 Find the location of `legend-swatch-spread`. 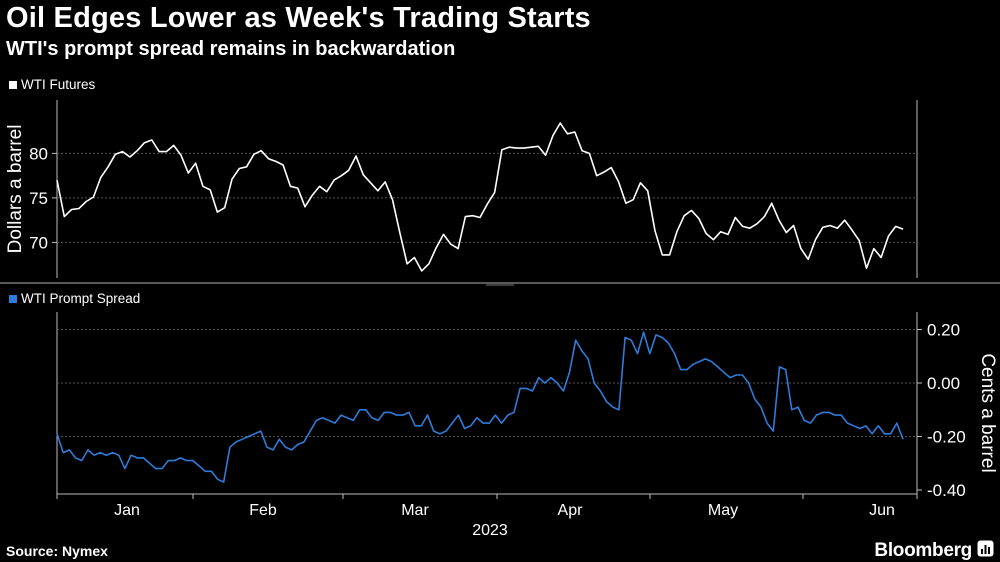

legend-swatch-spread is located at coordinates (13, 298).